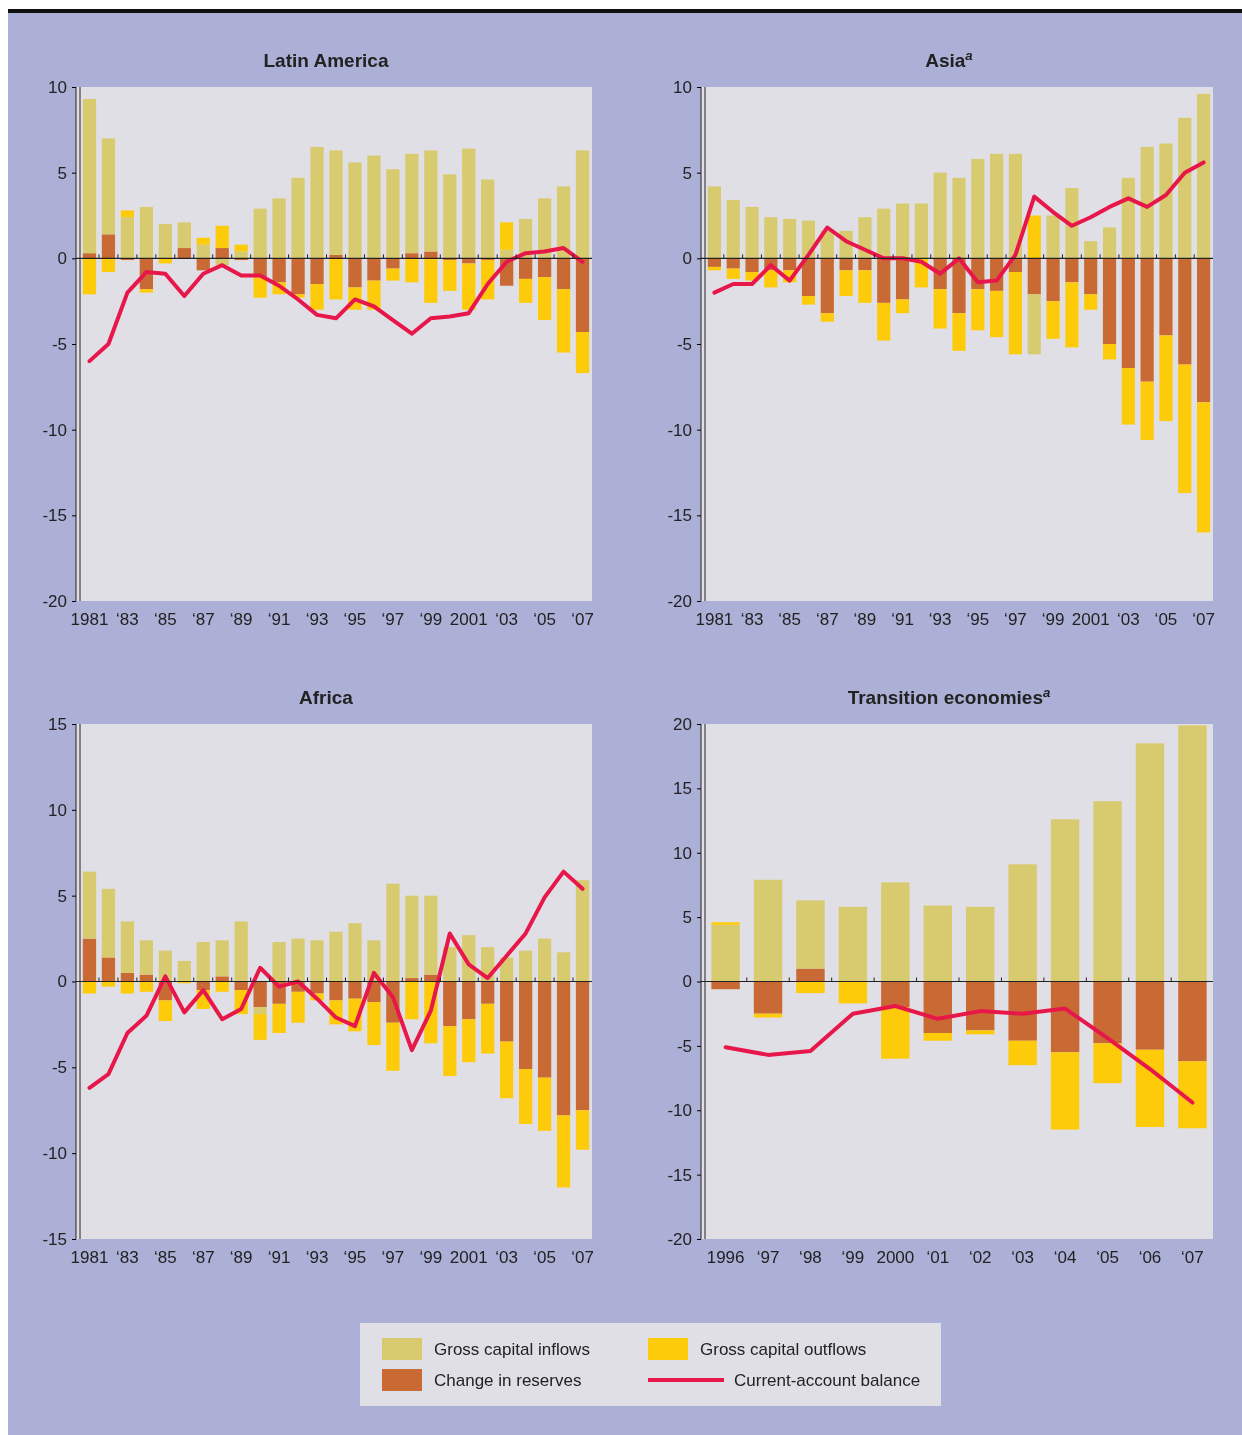  What do you see at coordinates (1150, 1258) in the screenshot?
I see `x-tick-label: ‘06` at bounding box center [1150, 1258].